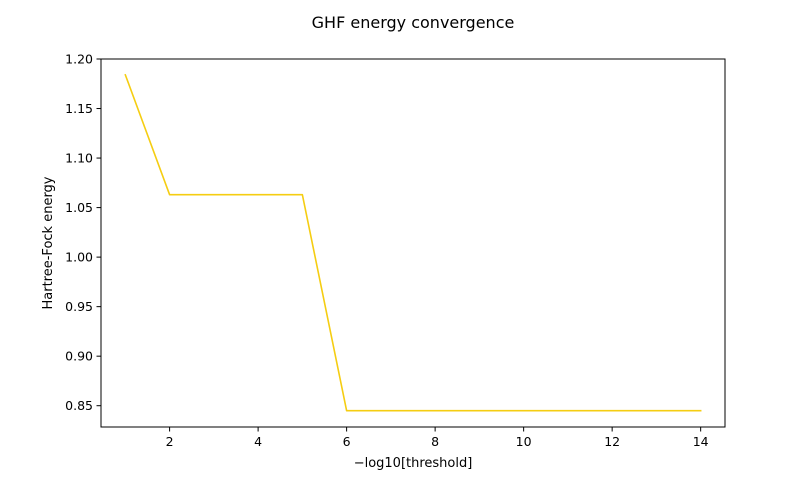  I want to click on y-tick-label: 0.85, so click(79, 405).